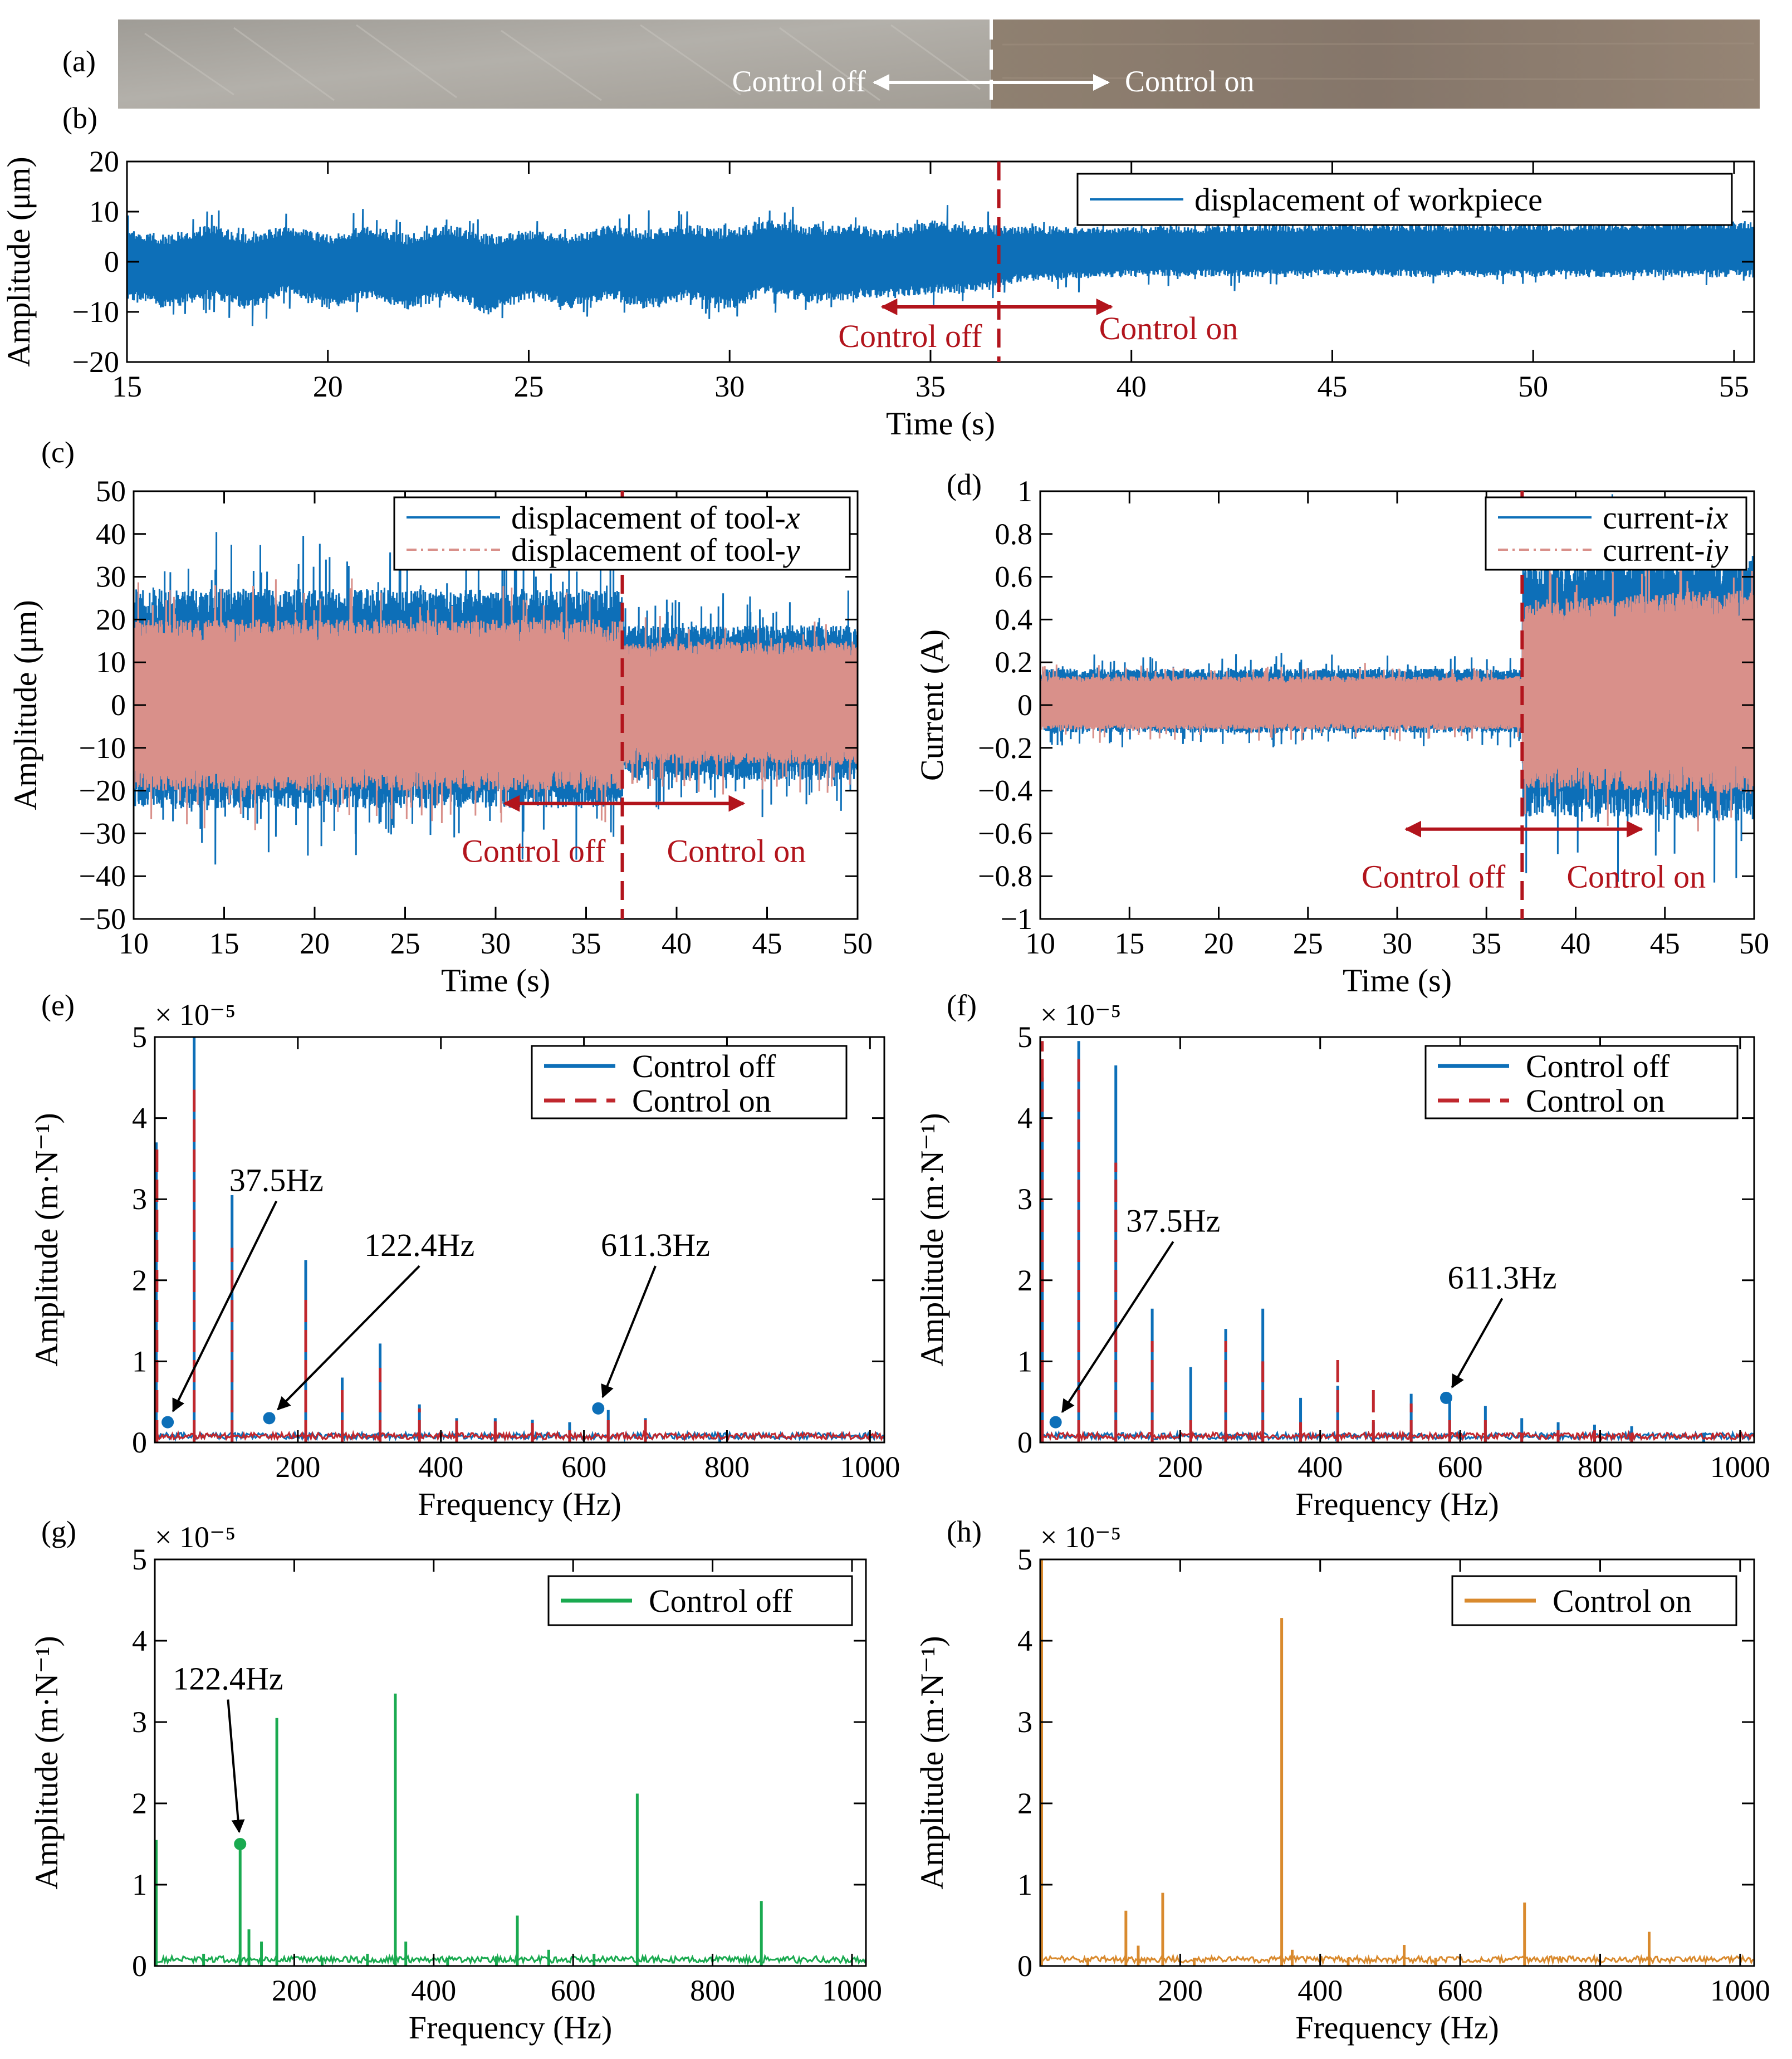  What do you see at coordinates (1321, 1991) in the screenshot?
I see `x-tick-label: 400` at bounding box center [1321, 1991].